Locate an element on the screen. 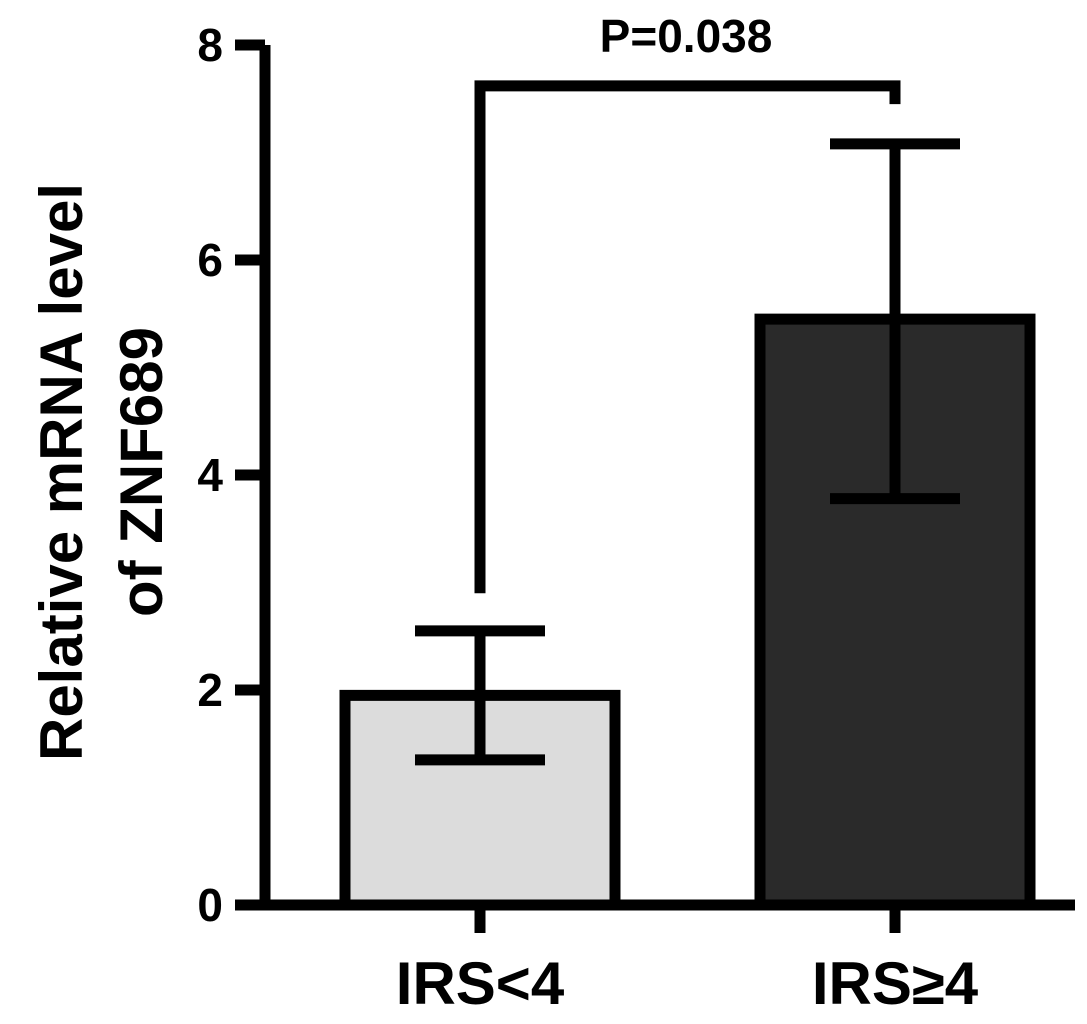  y-axis-label-line-1: Relative mRNA level is located at coordinates (61, 472).